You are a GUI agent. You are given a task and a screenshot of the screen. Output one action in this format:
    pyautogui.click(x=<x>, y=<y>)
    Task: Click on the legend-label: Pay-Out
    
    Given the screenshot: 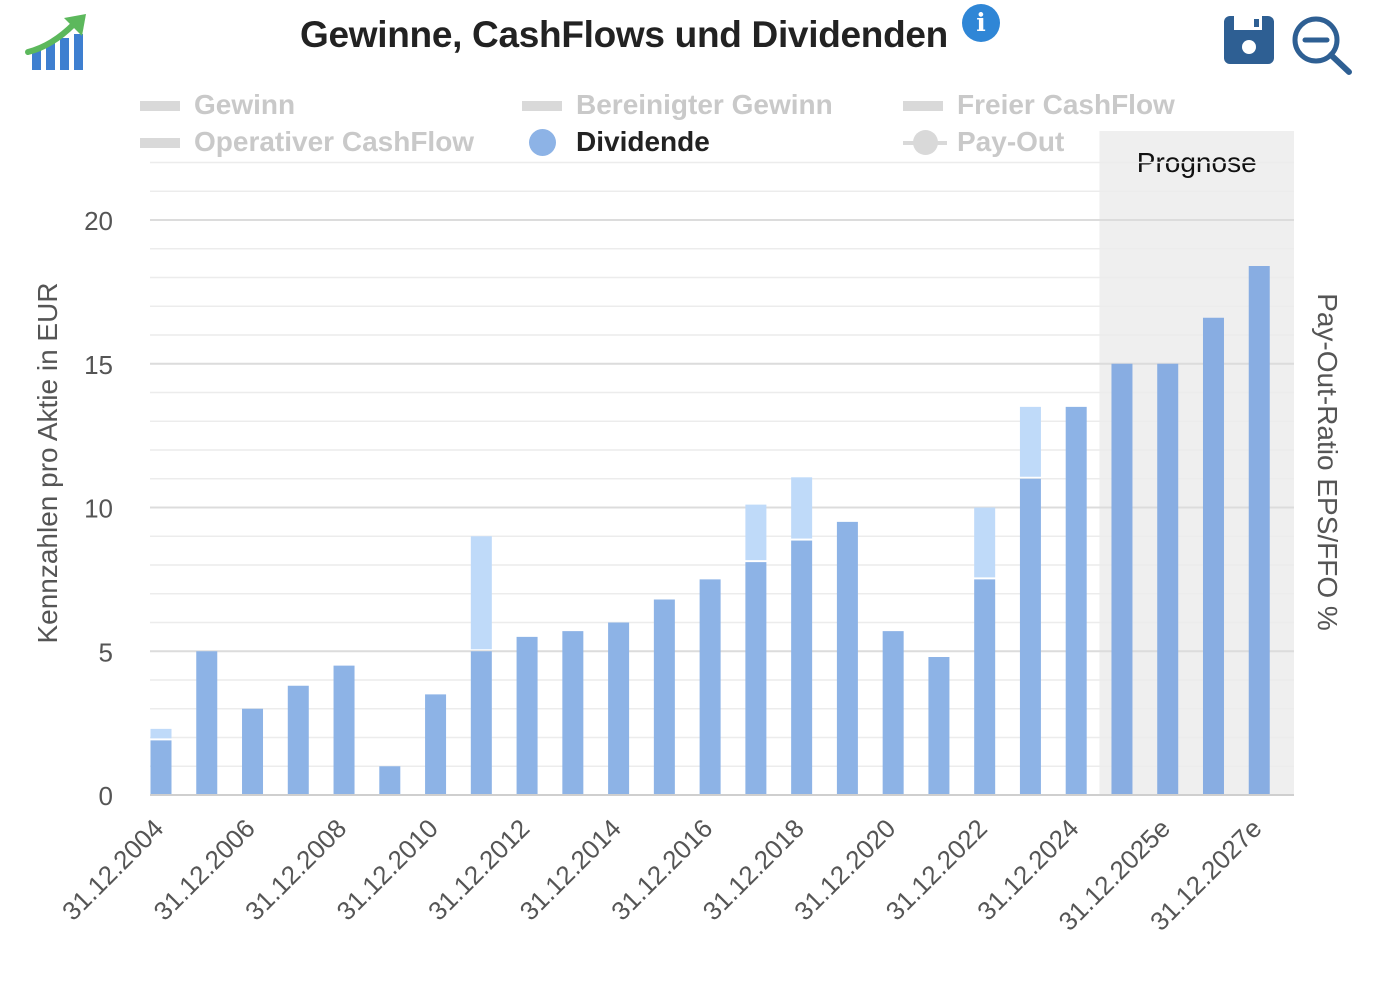 What is the action you would take?
    pyautogui.click(x=1011, y=141)
    